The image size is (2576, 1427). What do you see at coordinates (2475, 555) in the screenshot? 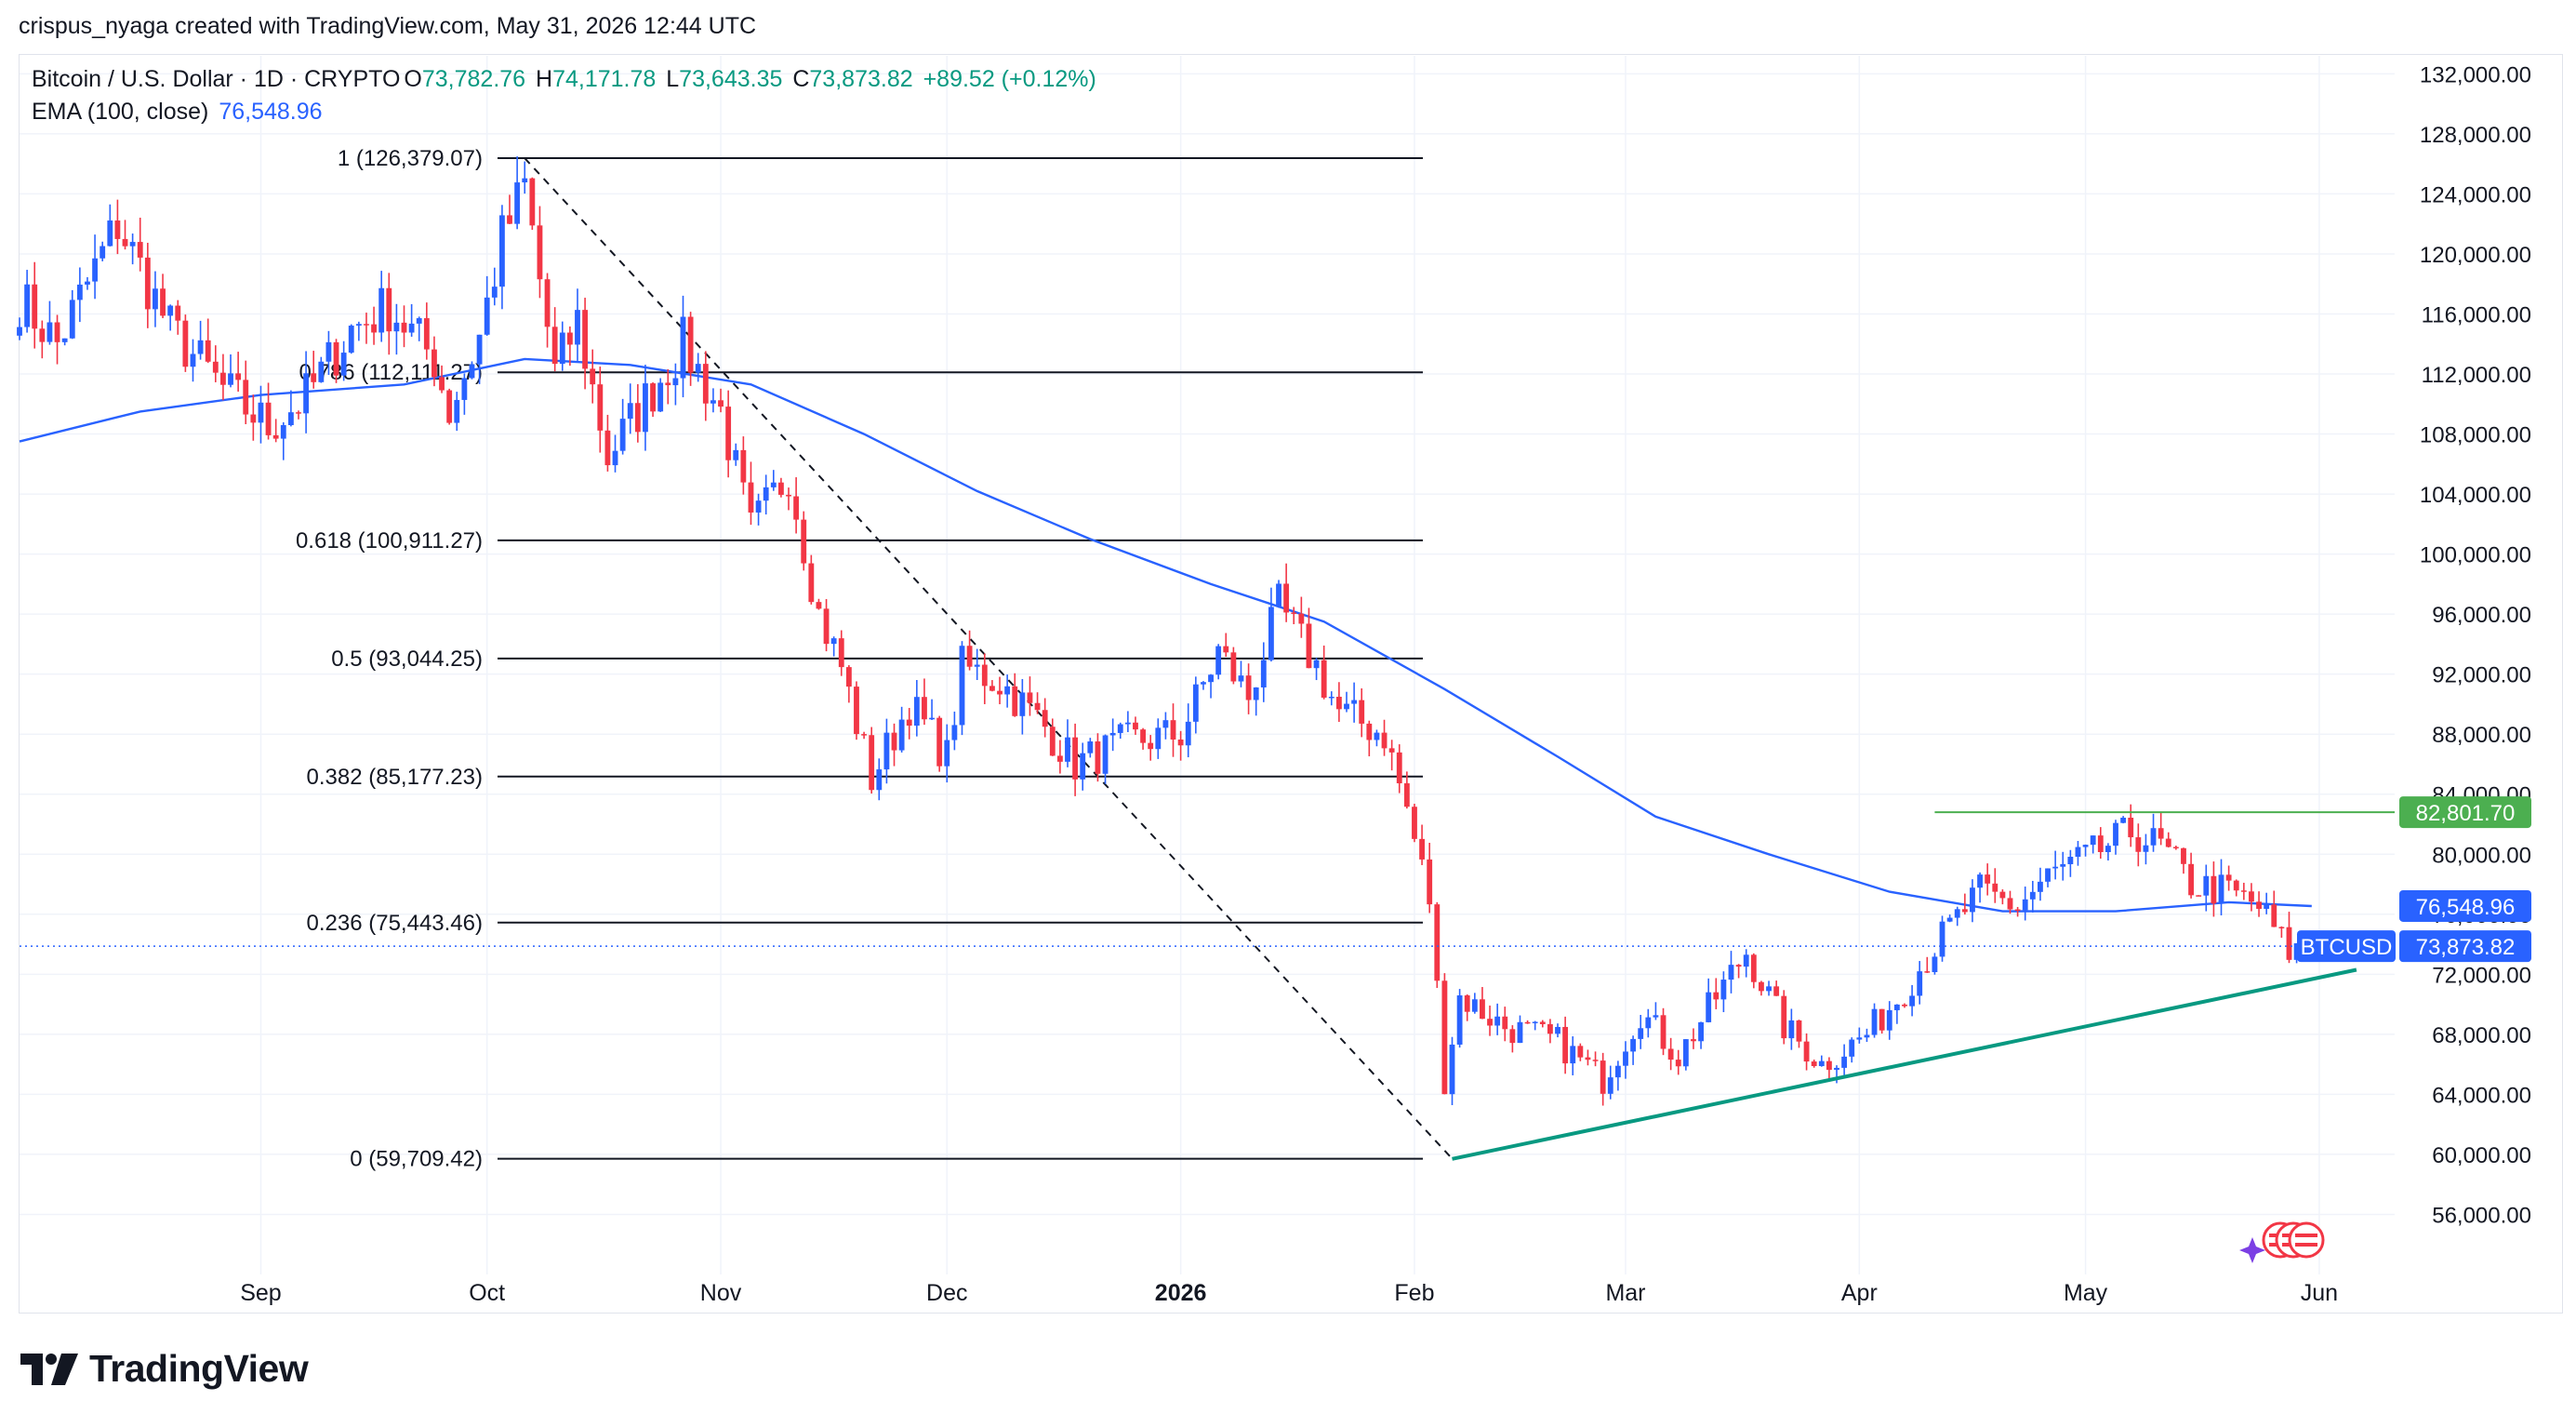
I see `y-tick-label: 100,000.00` at bounding box center [2475, 555].